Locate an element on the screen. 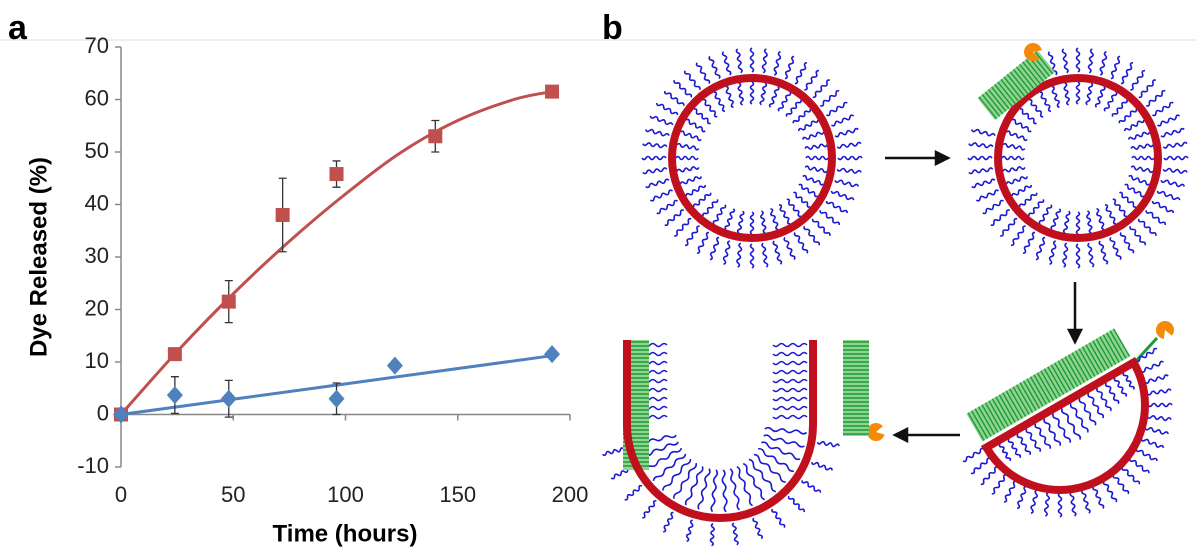 The height and width of the screenshot is (558, 1196). panel-label: b is located at coordinates (612, 28).